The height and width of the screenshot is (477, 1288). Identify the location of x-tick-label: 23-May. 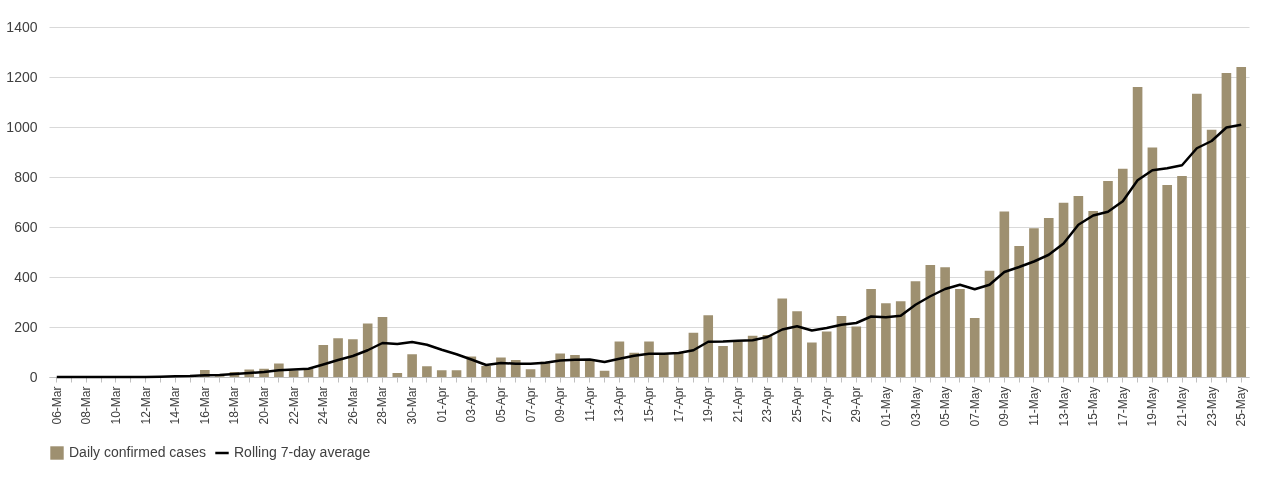
(1211, 406).